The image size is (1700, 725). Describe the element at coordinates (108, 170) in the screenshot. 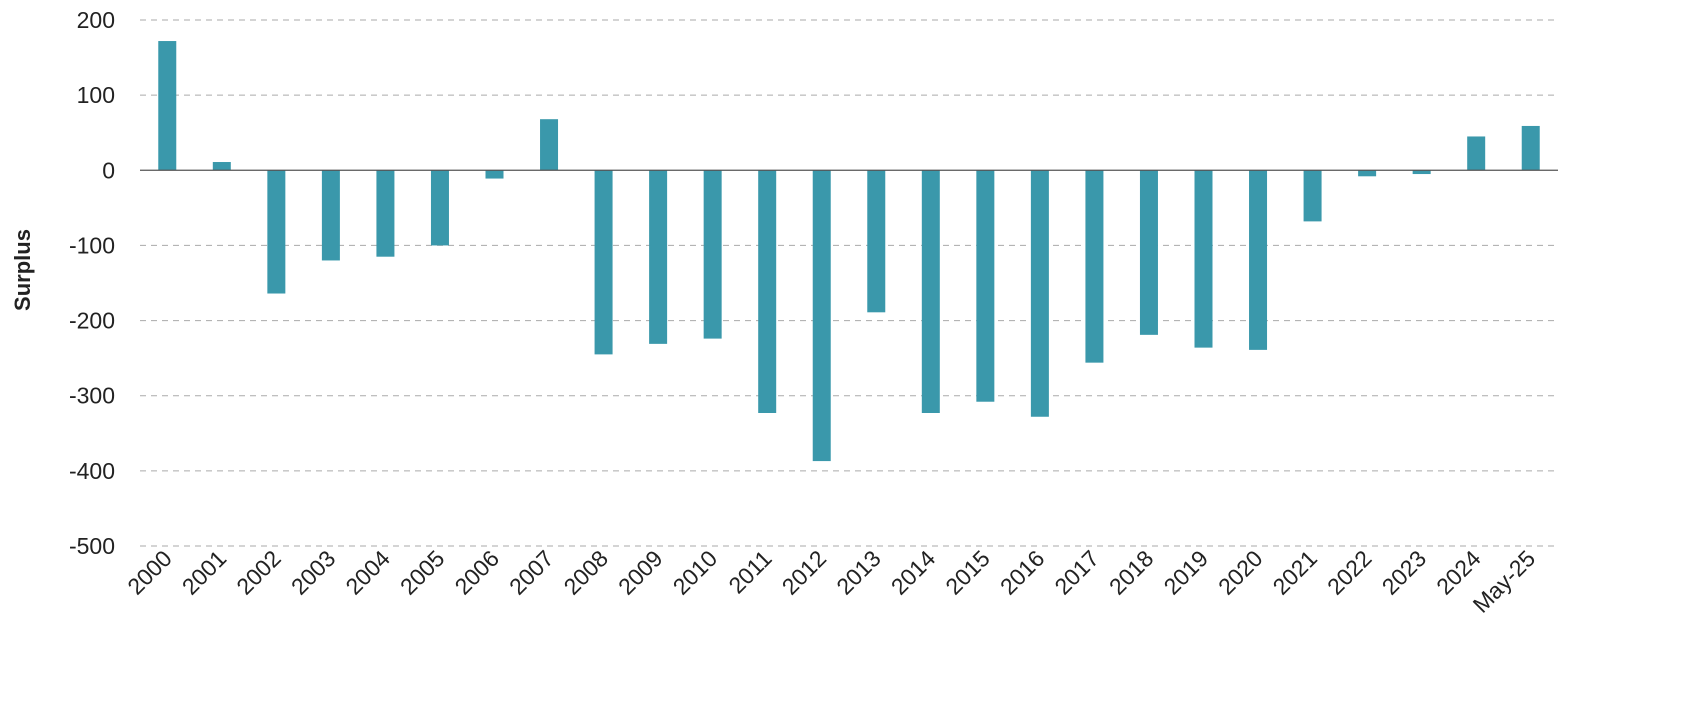

I see `y-tick-label: 0` at that location.